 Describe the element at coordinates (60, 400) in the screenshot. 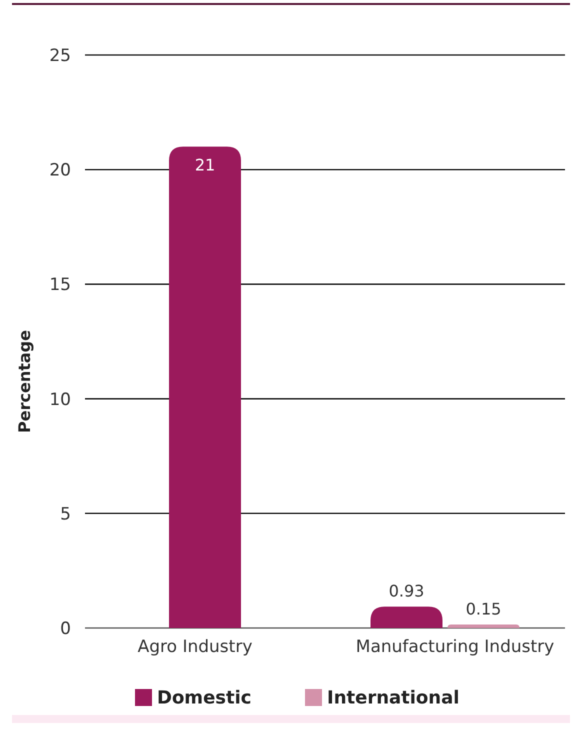

I see `y-tick-label: 10` at that location.